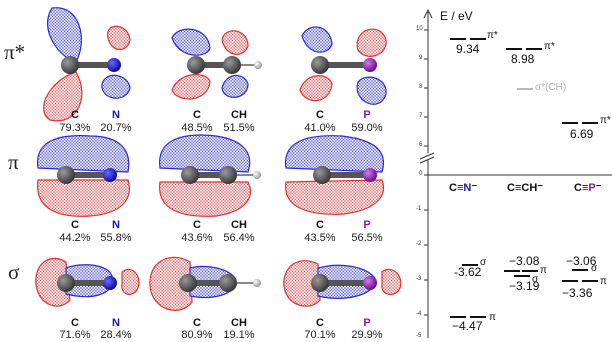 The height and width of the screenshot is (342, 612). I want to click on percent-label: 43.6%, so click(197, 238).